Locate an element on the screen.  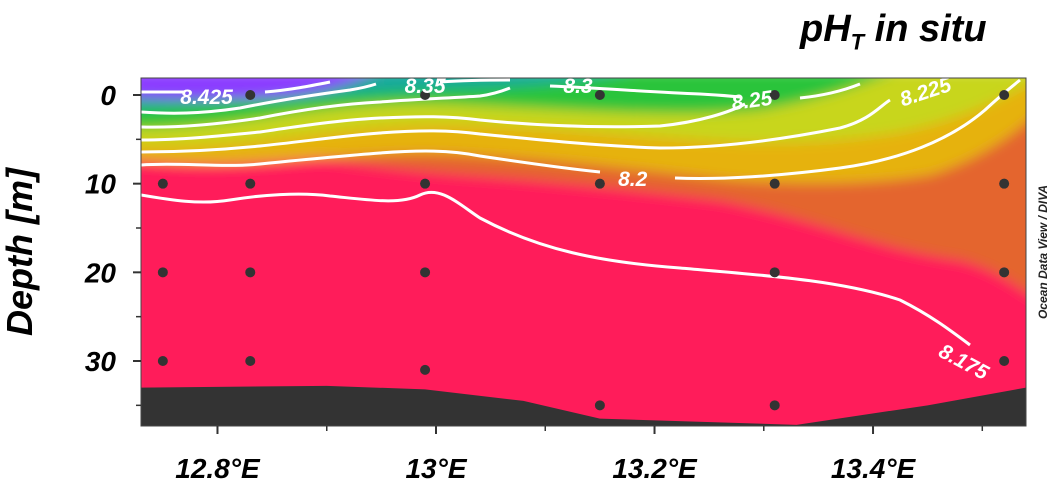
contour-line-8.35 is located at coordinates (326, 96).